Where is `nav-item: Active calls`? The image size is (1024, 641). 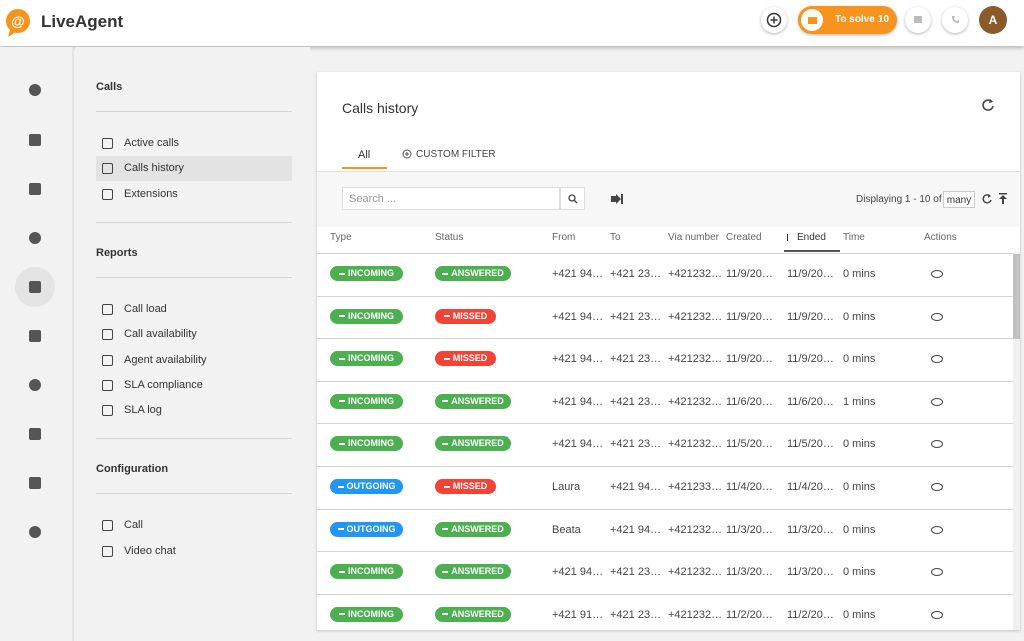
nav-item: Active calls is located at coordinates (151, 143).